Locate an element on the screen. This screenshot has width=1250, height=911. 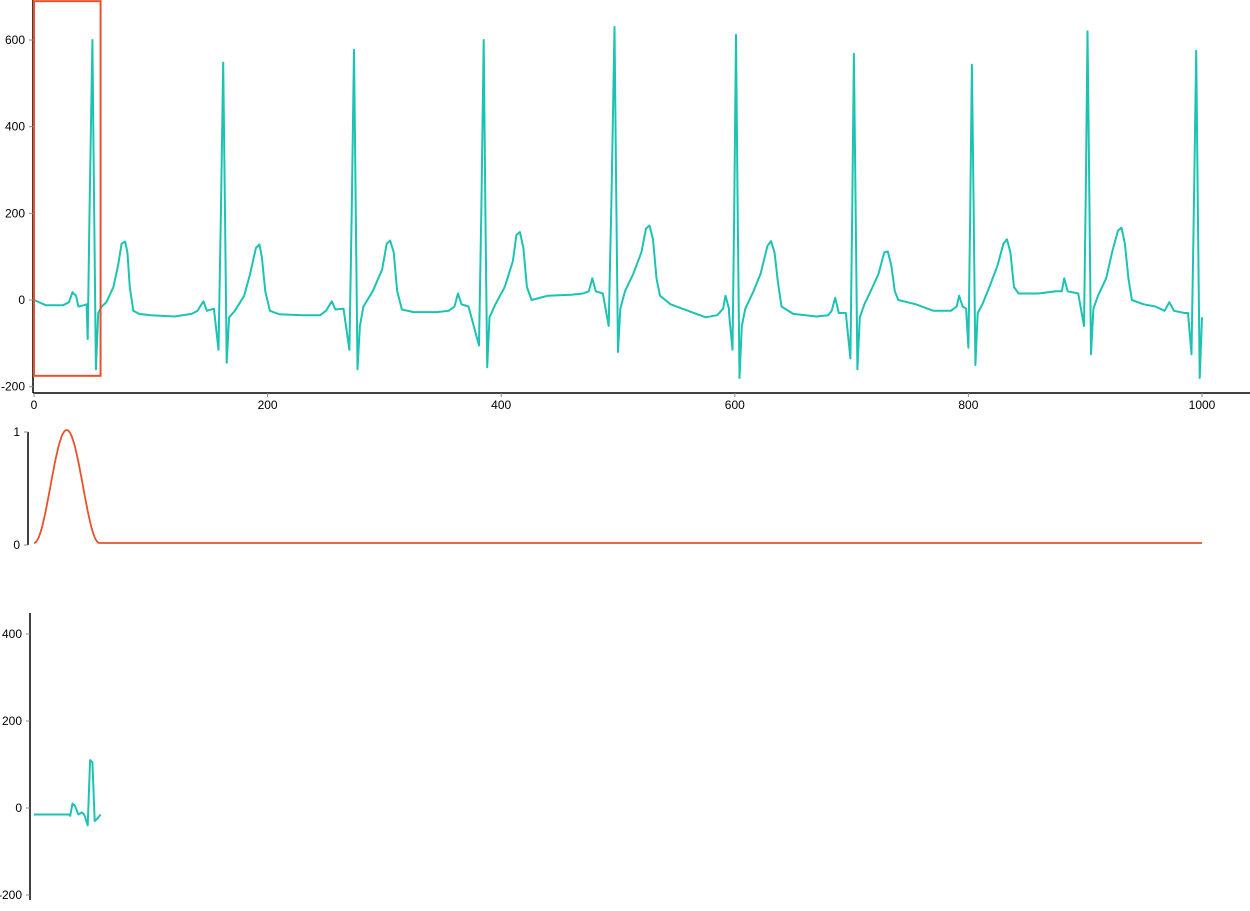
x-tick-label: 400 is located at coordinates (501, 405).